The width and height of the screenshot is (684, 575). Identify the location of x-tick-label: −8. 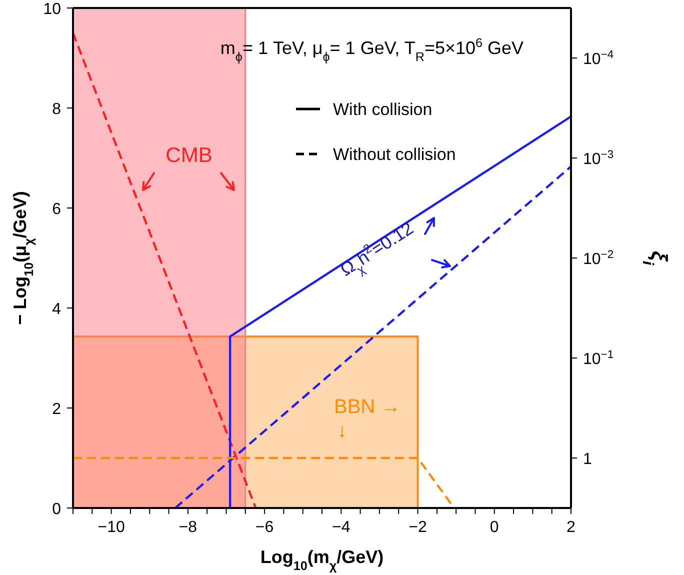
(188, 527).